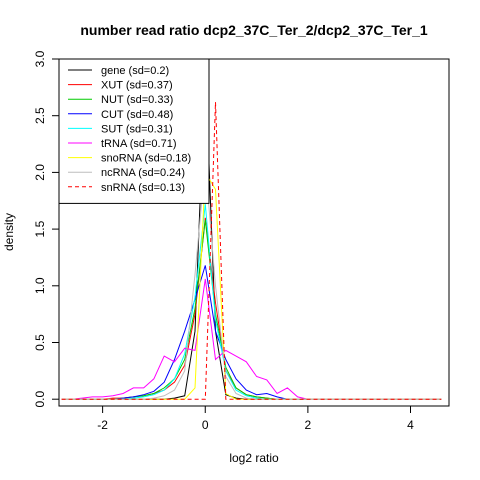 The image size is (480, 480). What do you see at coordinates (102, 425) in the screenshot?
I see `x-tick-label: -2` at bounding box center [102, 425].